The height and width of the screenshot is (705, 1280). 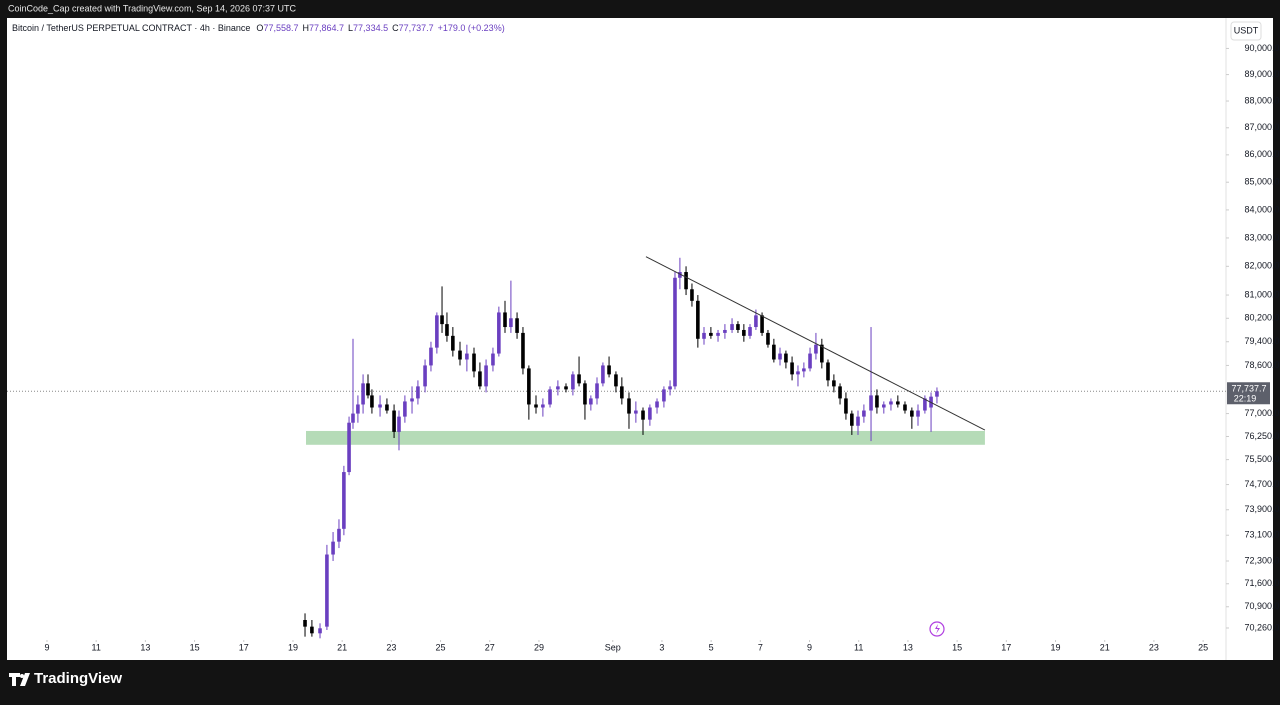 I want to click on y-tick-label: 75,500.0, so click(x=1261, y=459).